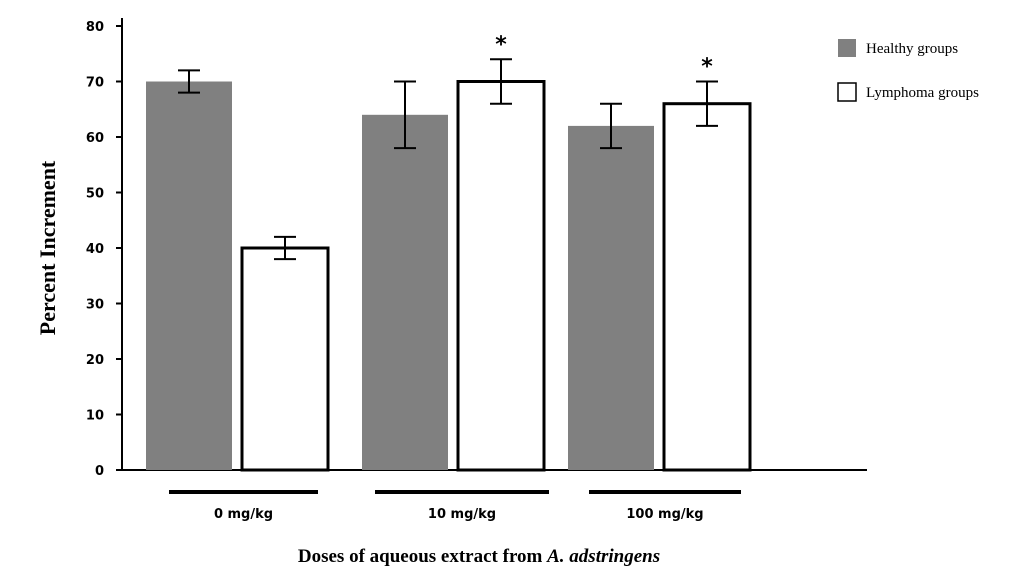 The height and width of the screenshot is (570, 1020). What do you see at coordinates (95, 305) in the screenshot?
I see `y-tick-label: 30` at bounding box center [95, 305].